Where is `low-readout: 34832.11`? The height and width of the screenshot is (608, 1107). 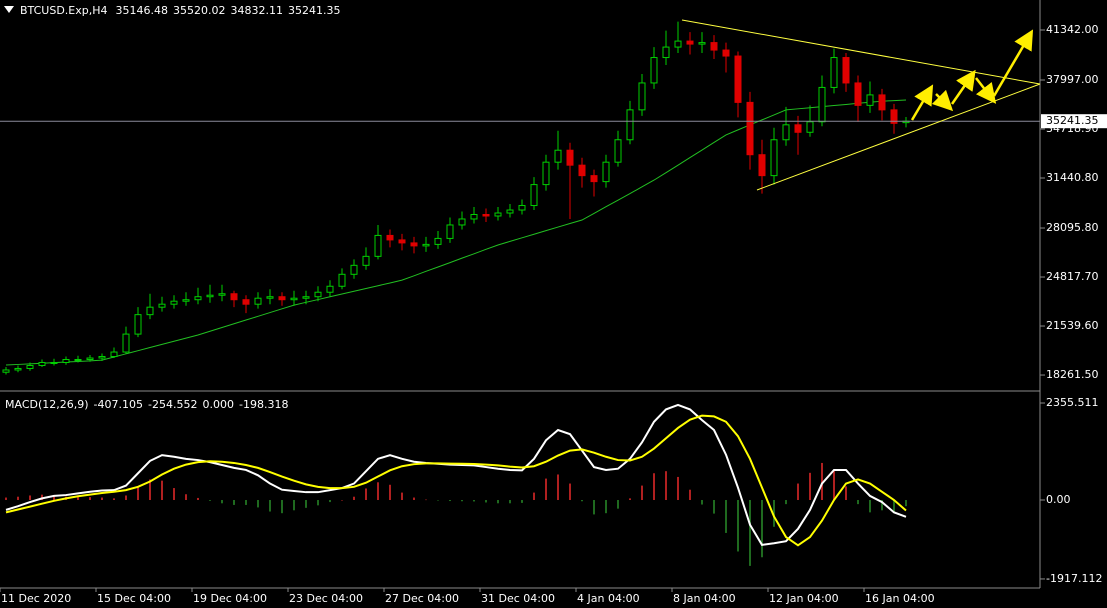
low-readout: 34832.11 is located at coordinates (257, 10).